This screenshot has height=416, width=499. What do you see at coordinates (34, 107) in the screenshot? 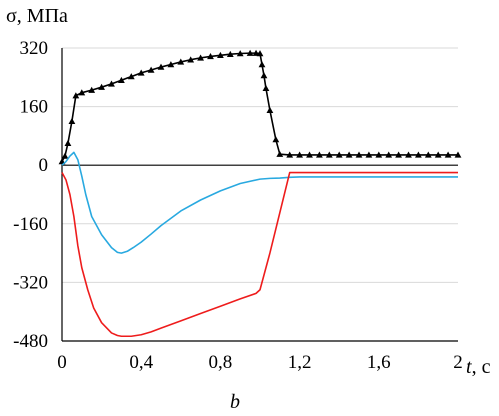
I see `y-tick-label: 160` at bounding box center [34, 107].